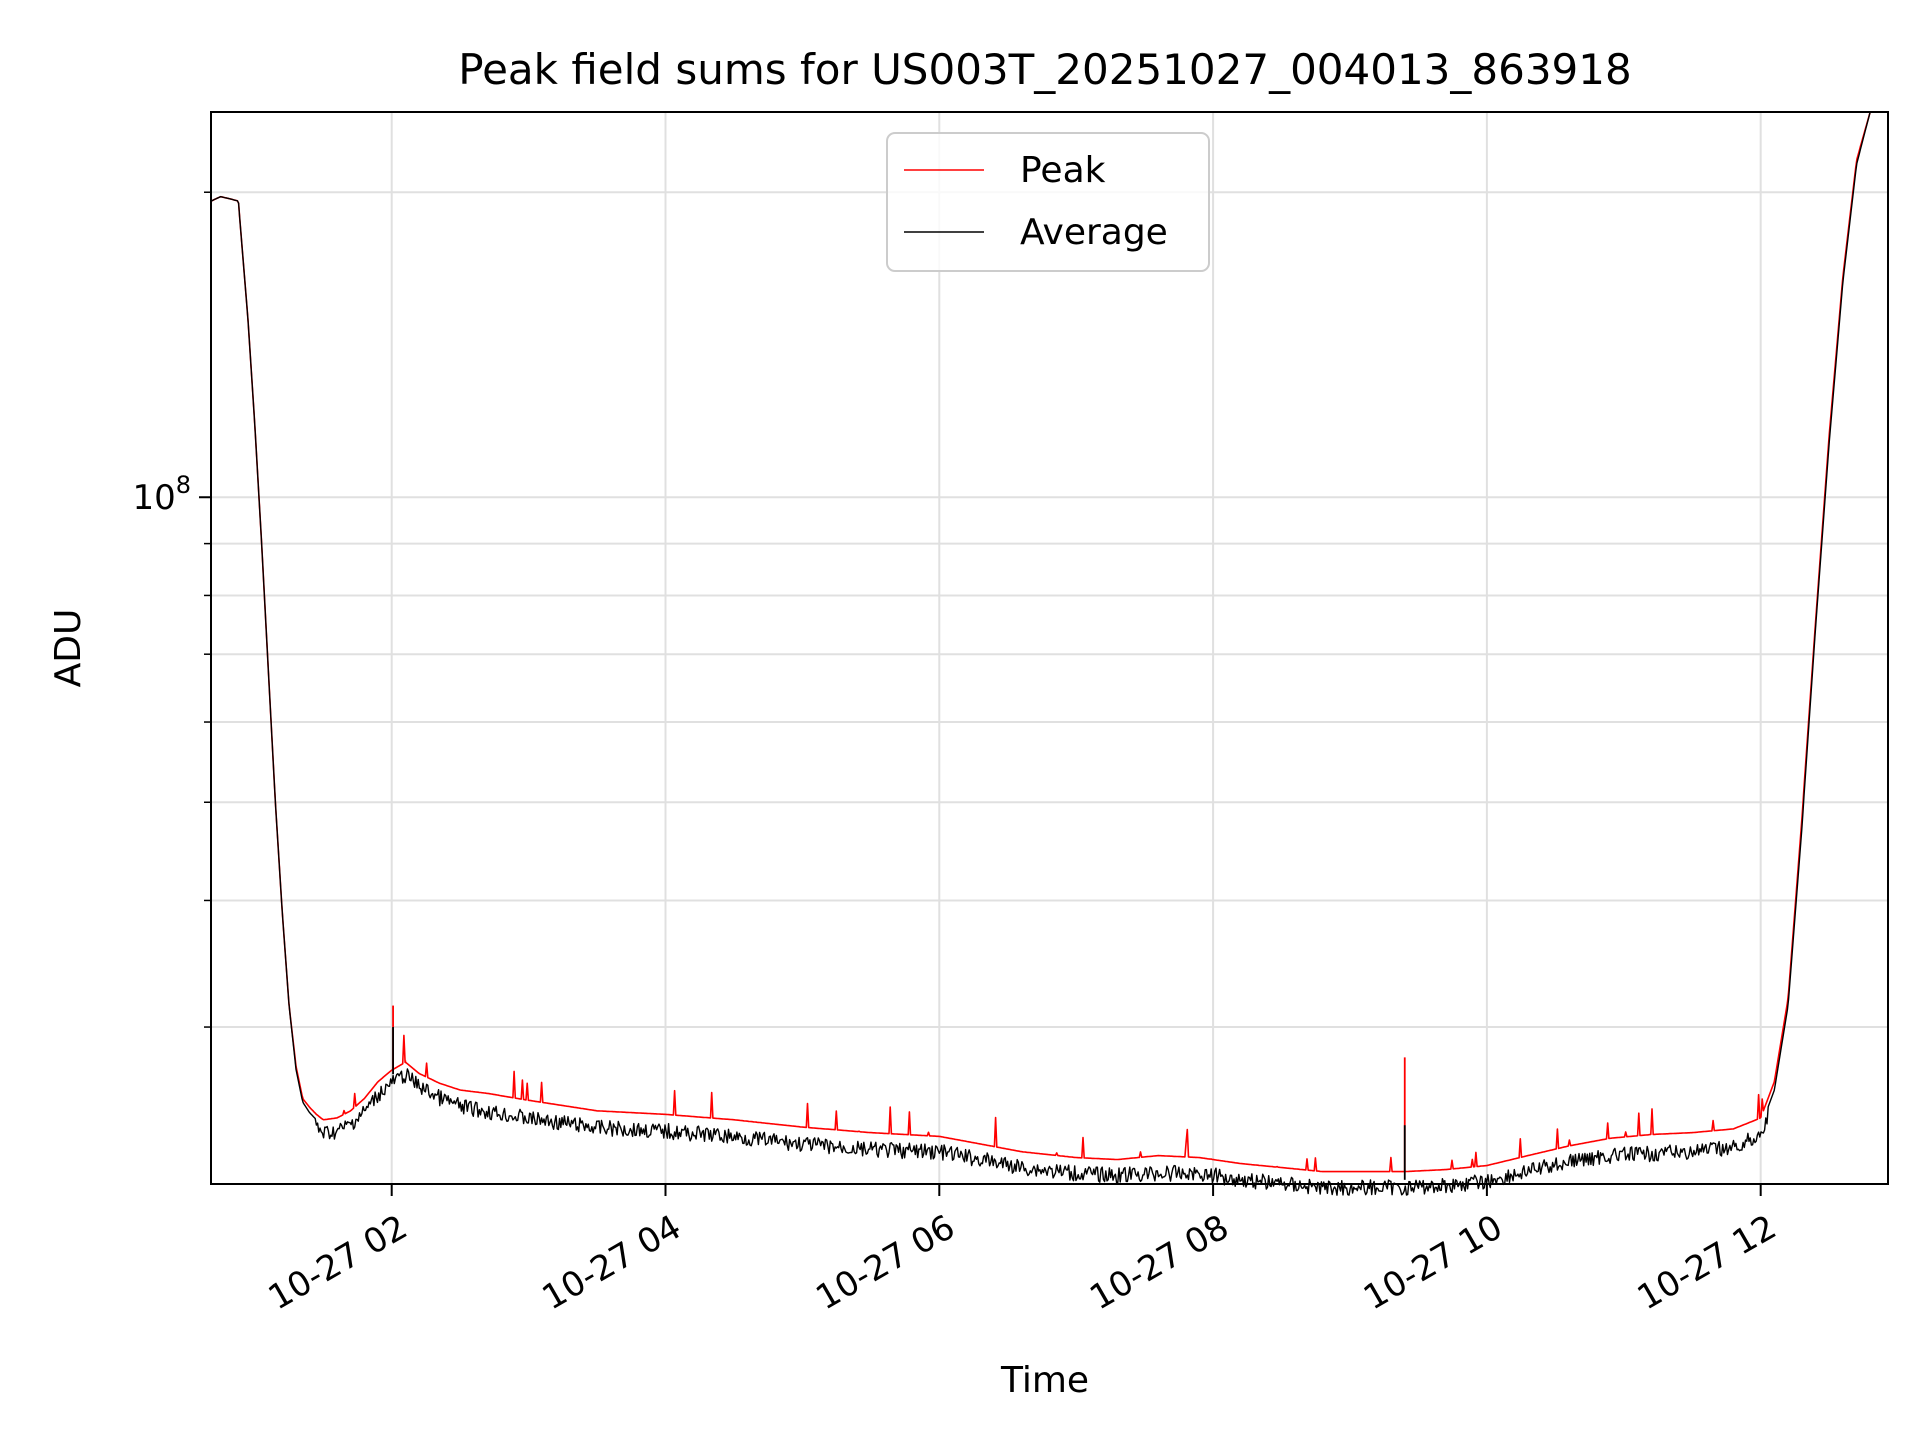 This screenshot has height=1440, width=1920. I want to click on y-tick-label-0: 108, so click(161, 494).